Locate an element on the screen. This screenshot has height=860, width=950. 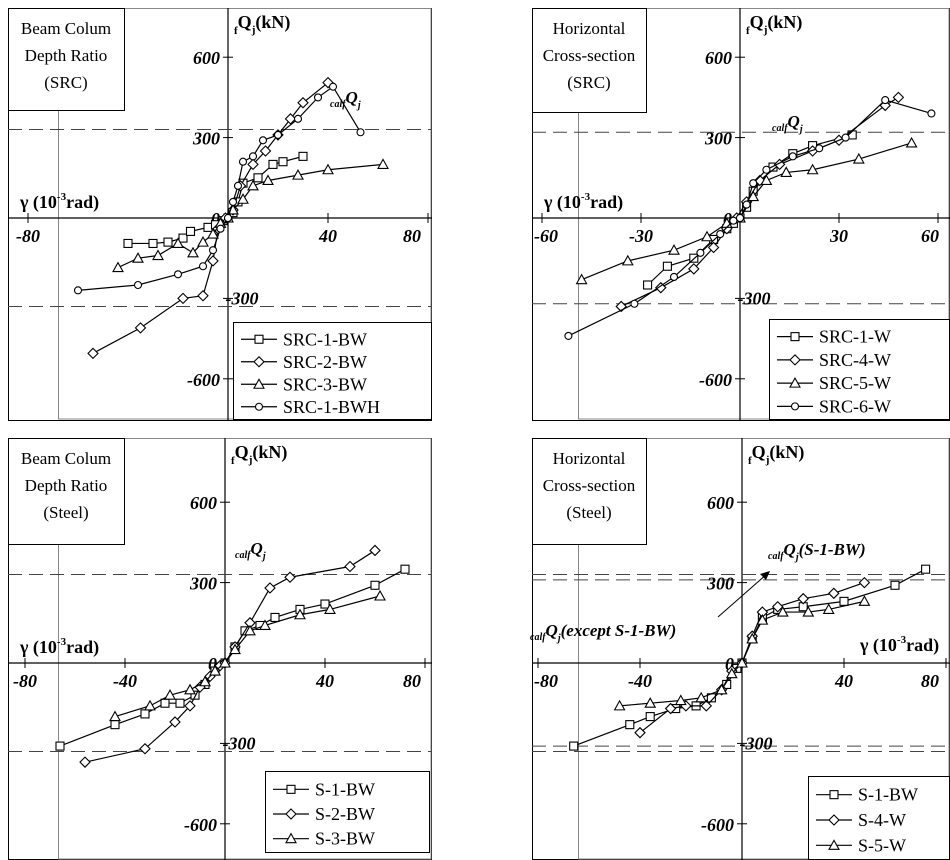
x-tick-label: 80 is located at coordinates (412, 681).